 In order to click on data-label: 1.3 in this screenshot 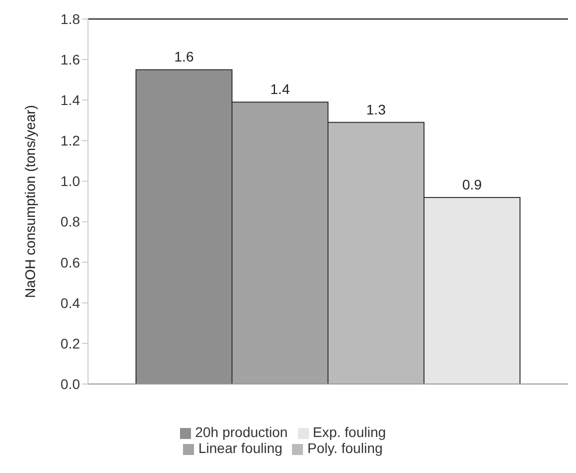, I will do `click(376, 109)`.